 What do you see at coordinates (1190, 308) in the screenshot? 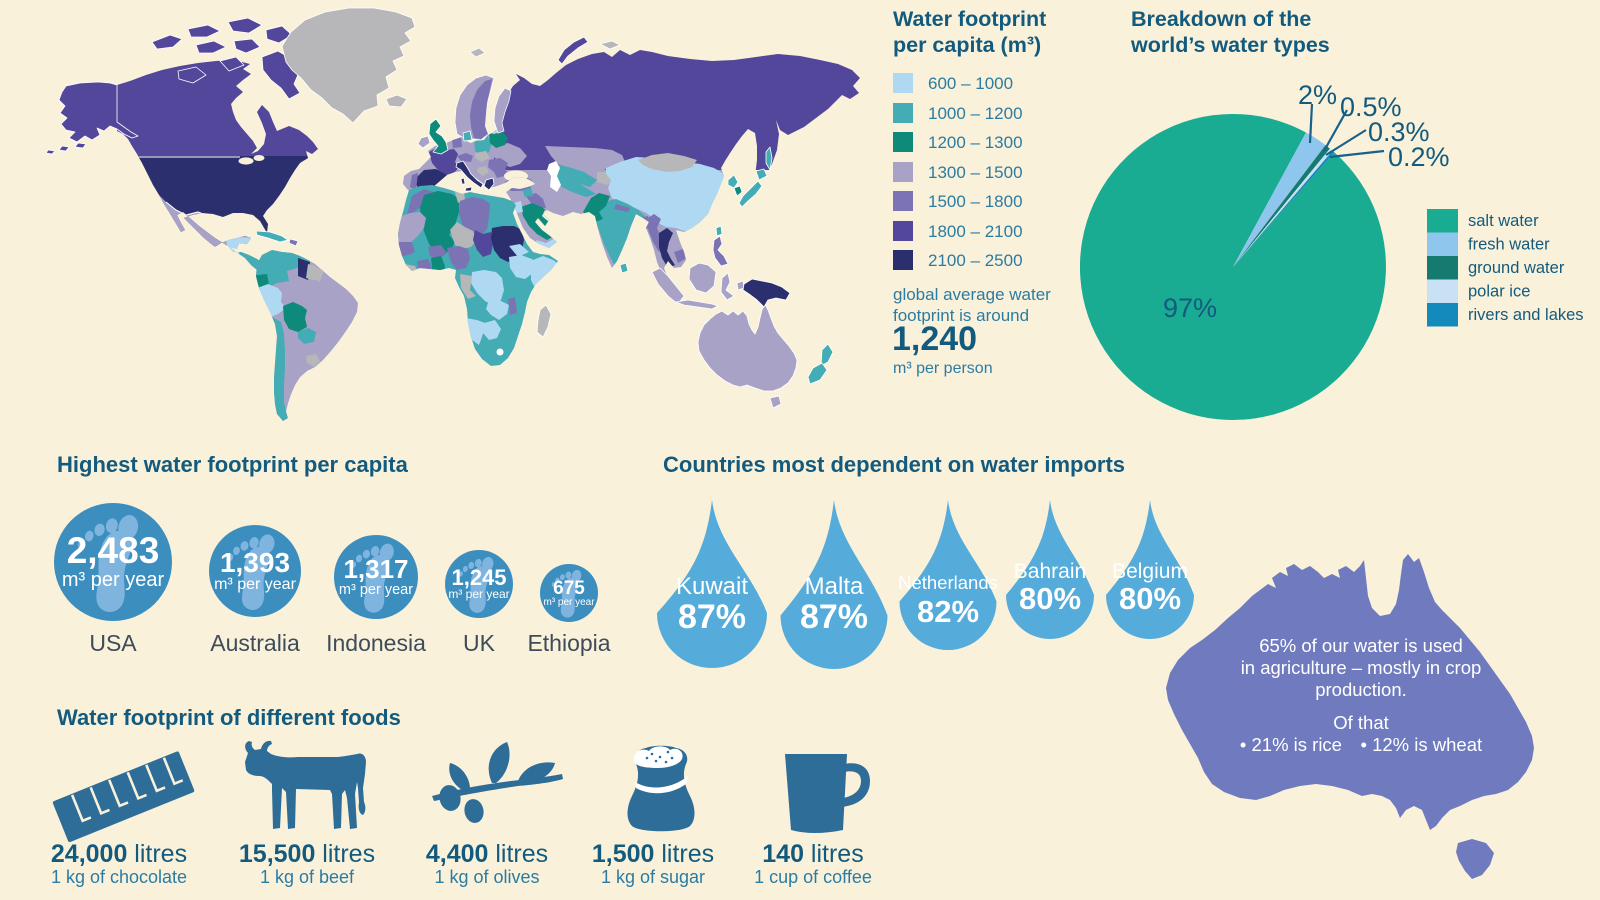
I see `svg-text: 97%` at bounding box center [1190, 308].